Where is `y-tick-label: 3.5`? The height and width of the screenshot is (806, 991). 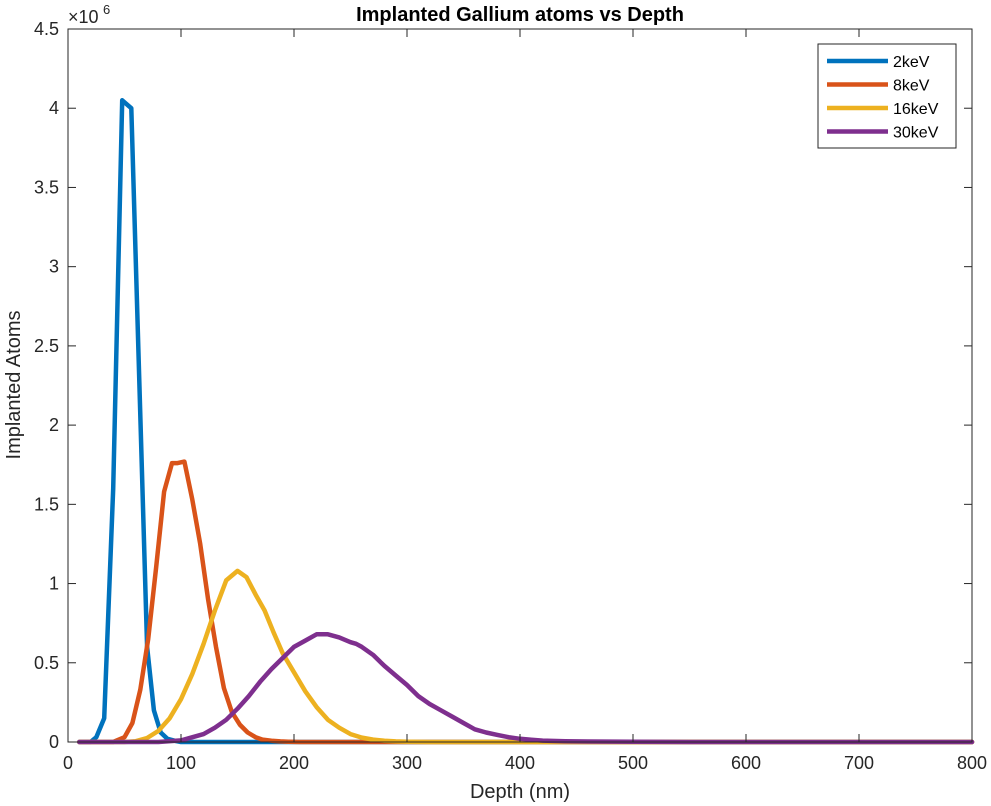
y-tick-label: 3.5 is located at coordinates (46, 187).